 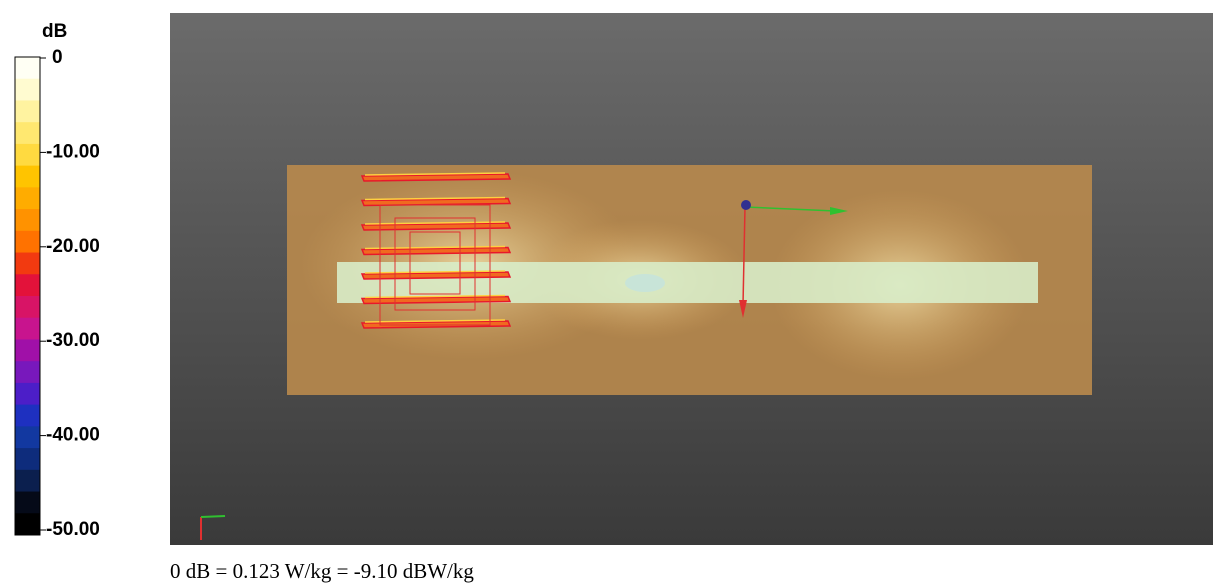 What do you see at coordinates (73, 529) in the screenshot?
I see `colorbar-tick-label: -50.00` at bounding box center [73, 529].